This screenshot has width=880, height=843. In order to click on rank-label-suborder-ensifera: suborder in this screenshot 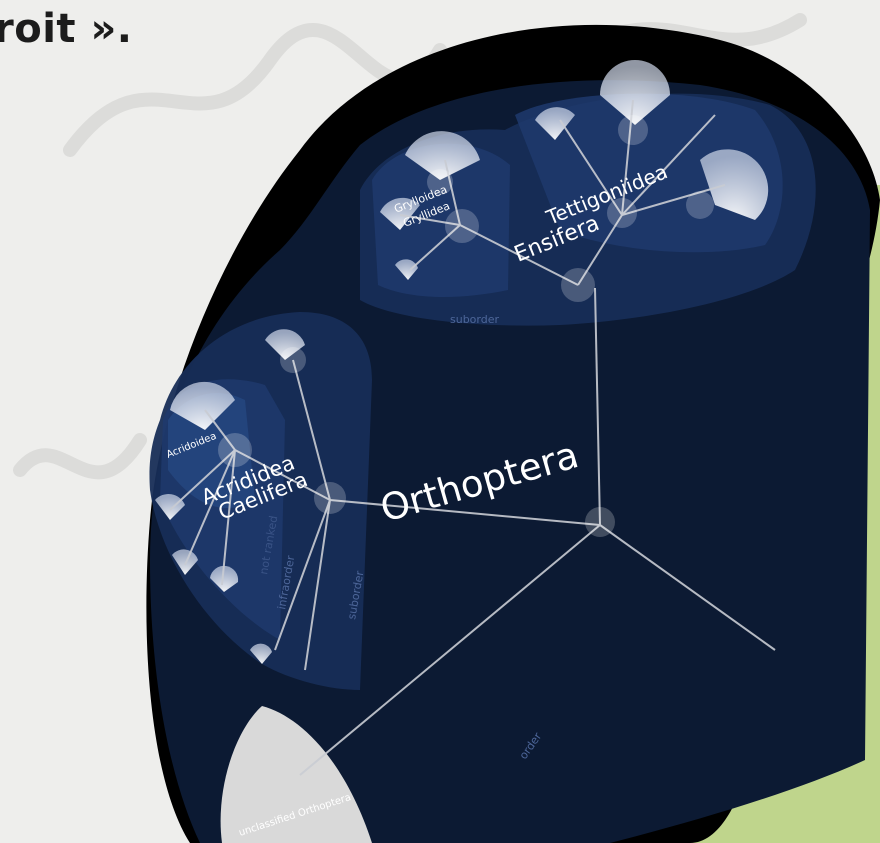, I will do `click(474, 319)`.